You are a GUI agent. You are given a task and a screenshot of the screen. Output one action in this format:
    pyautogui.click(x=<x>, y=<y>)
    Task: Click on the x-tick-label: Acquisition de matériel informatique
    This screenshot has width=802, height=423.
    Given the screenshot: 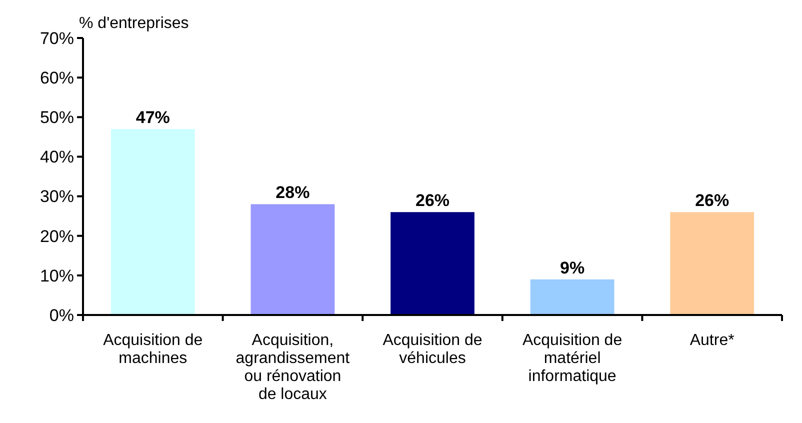 What is the action you would take?
    pyautogui.click(x=572, y=358)
    